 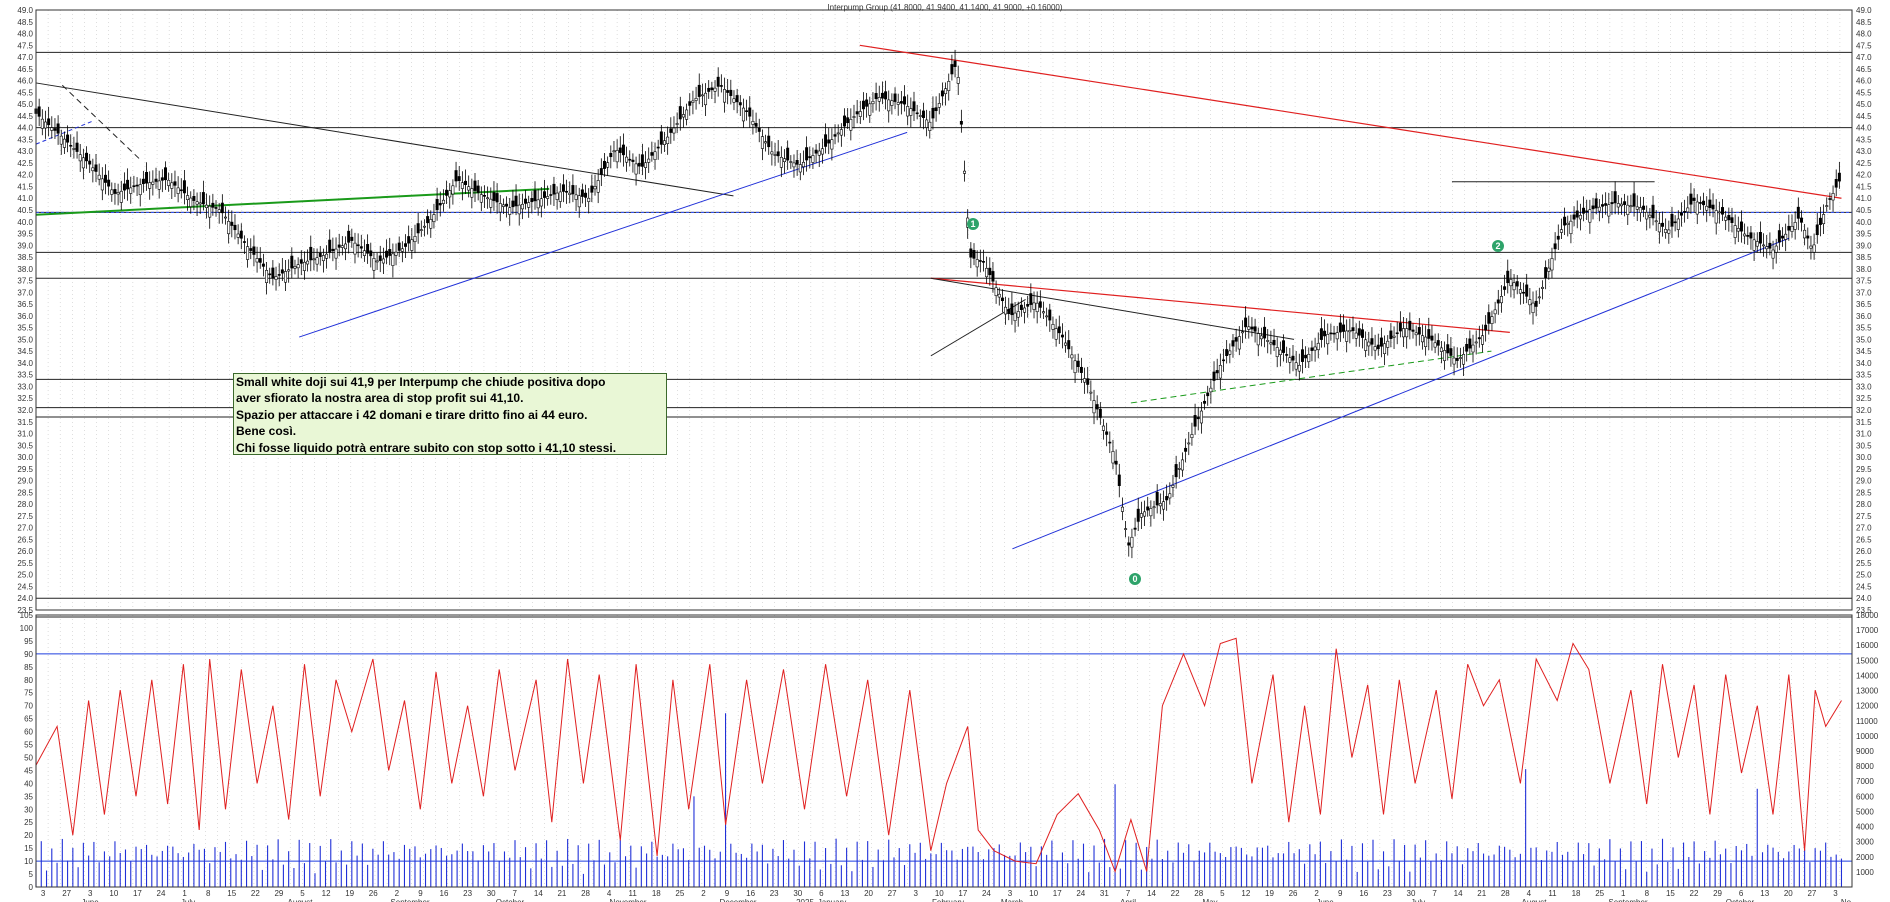 What do you see at coordinates (1552, 893) in the screenshot?
I see `x-day-label: 11` at bounding box center [1552, 893].